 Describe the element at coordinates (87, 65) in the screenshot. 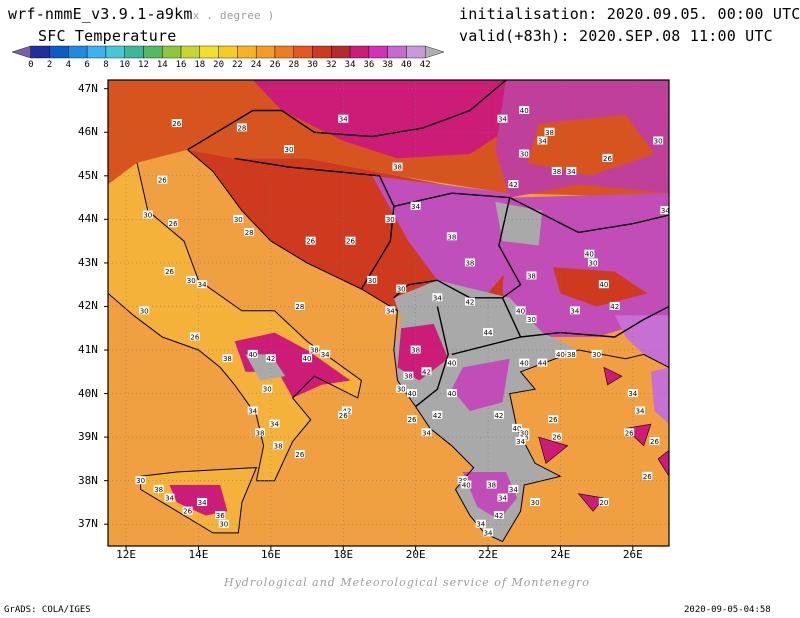

I see `colorbar-tick-label: 6` at that location.